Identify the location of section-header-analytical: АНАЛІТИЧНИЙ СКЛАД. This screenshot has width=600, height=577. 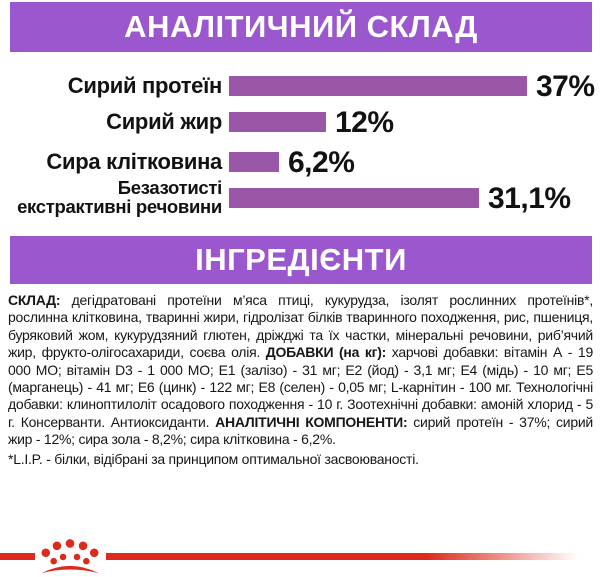
(301, 27).